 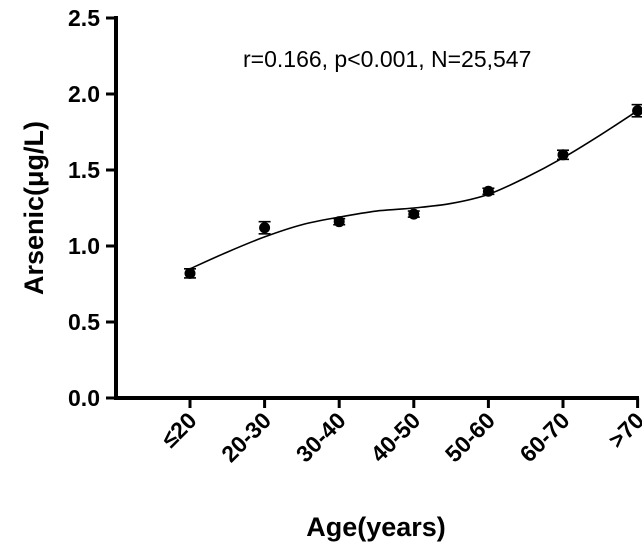 What do you see at coordinates (470, 437) in the screenshot?
I see `x-tick-label-4: 50-60` at bounding box center [470, 437].